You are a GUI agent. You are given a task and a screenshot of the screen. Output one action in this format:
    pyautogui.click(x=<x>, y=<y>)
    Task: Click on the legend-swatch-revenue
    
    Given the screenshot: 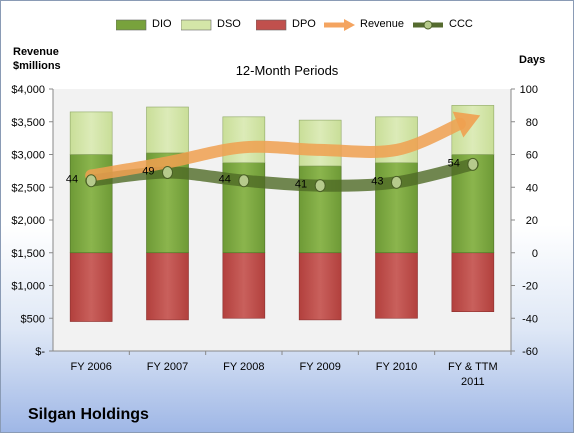 What is the action you would take?
    pyautogui.click(x=339, y=25)
    